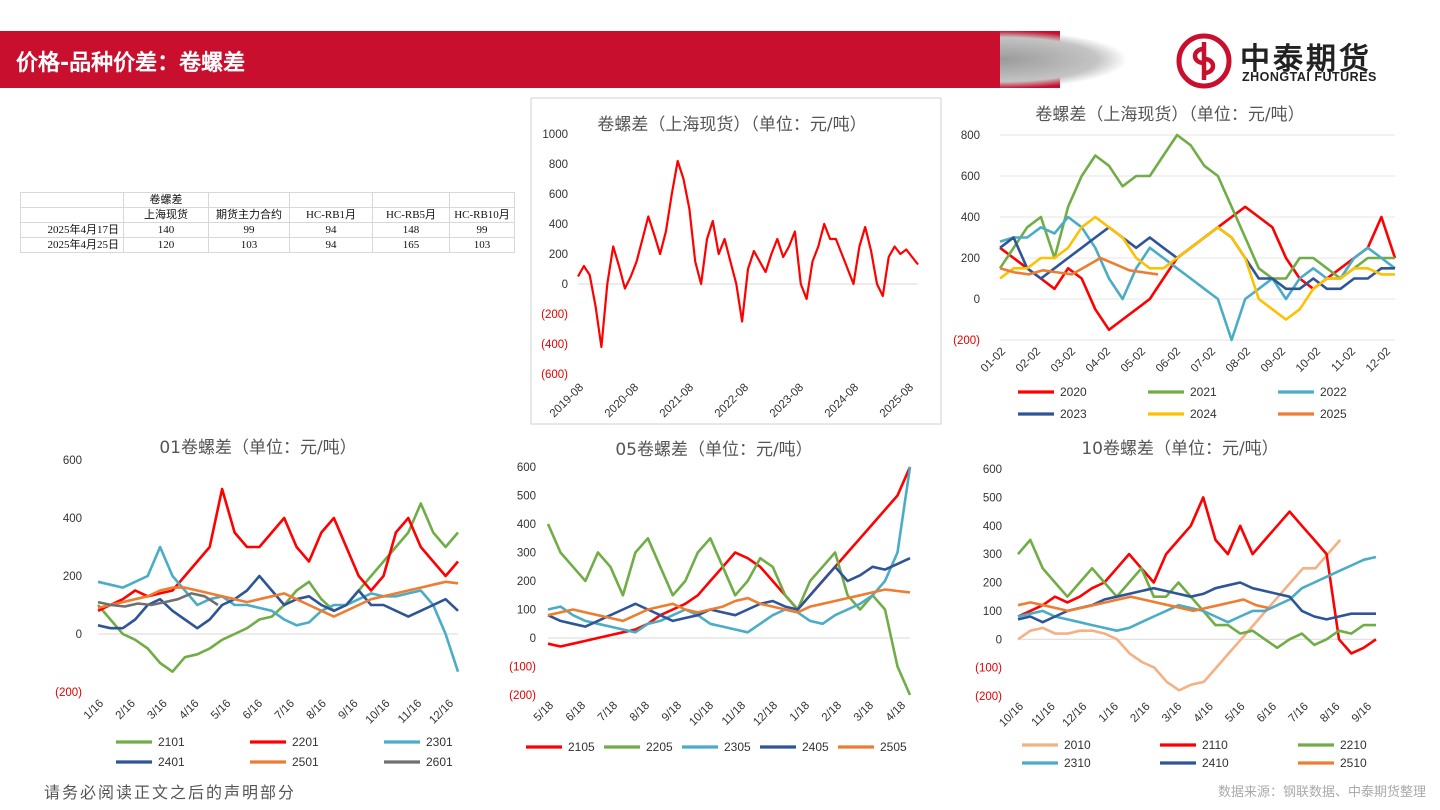 Image resolution: width=1440 pixels, height=810 pixels. Describe the element at coordinates (267, 230) in the screenshot. I see `table-row: 2025年4月17日 140 99 94 148 99` at that location.